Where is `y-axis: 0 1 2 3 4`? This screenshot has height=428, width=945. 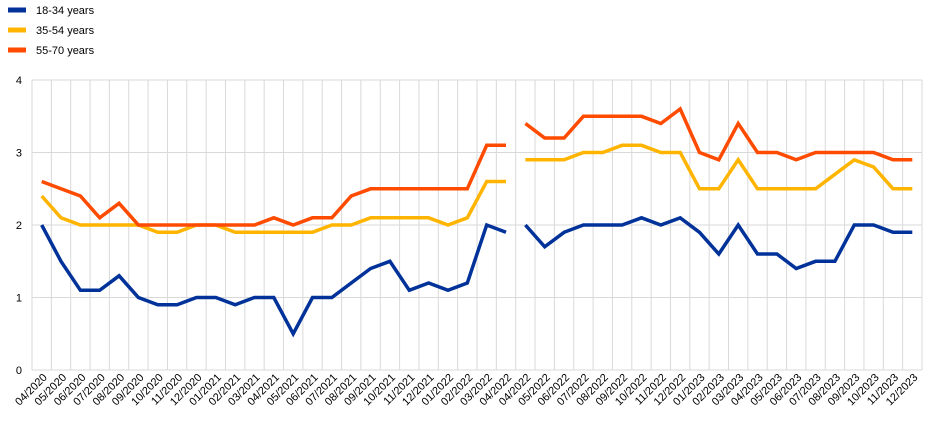 y-axis: 0 1 2 3 4 is located at coordinates (19, 226).